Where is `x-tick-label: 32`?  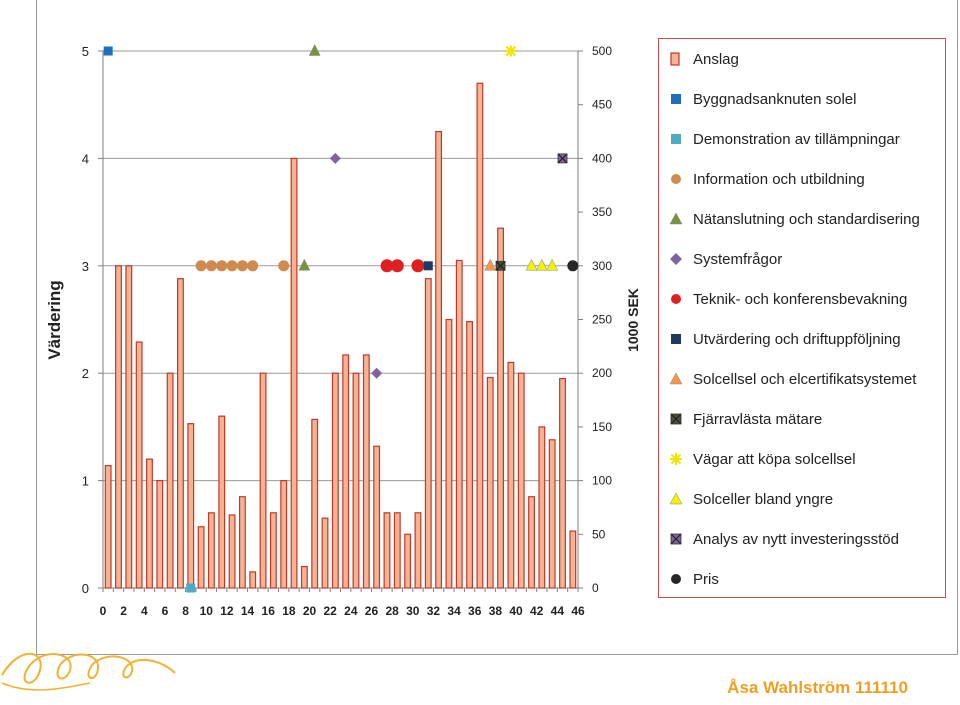 x-tick-label: 32 is located at coordinates (434, 611).